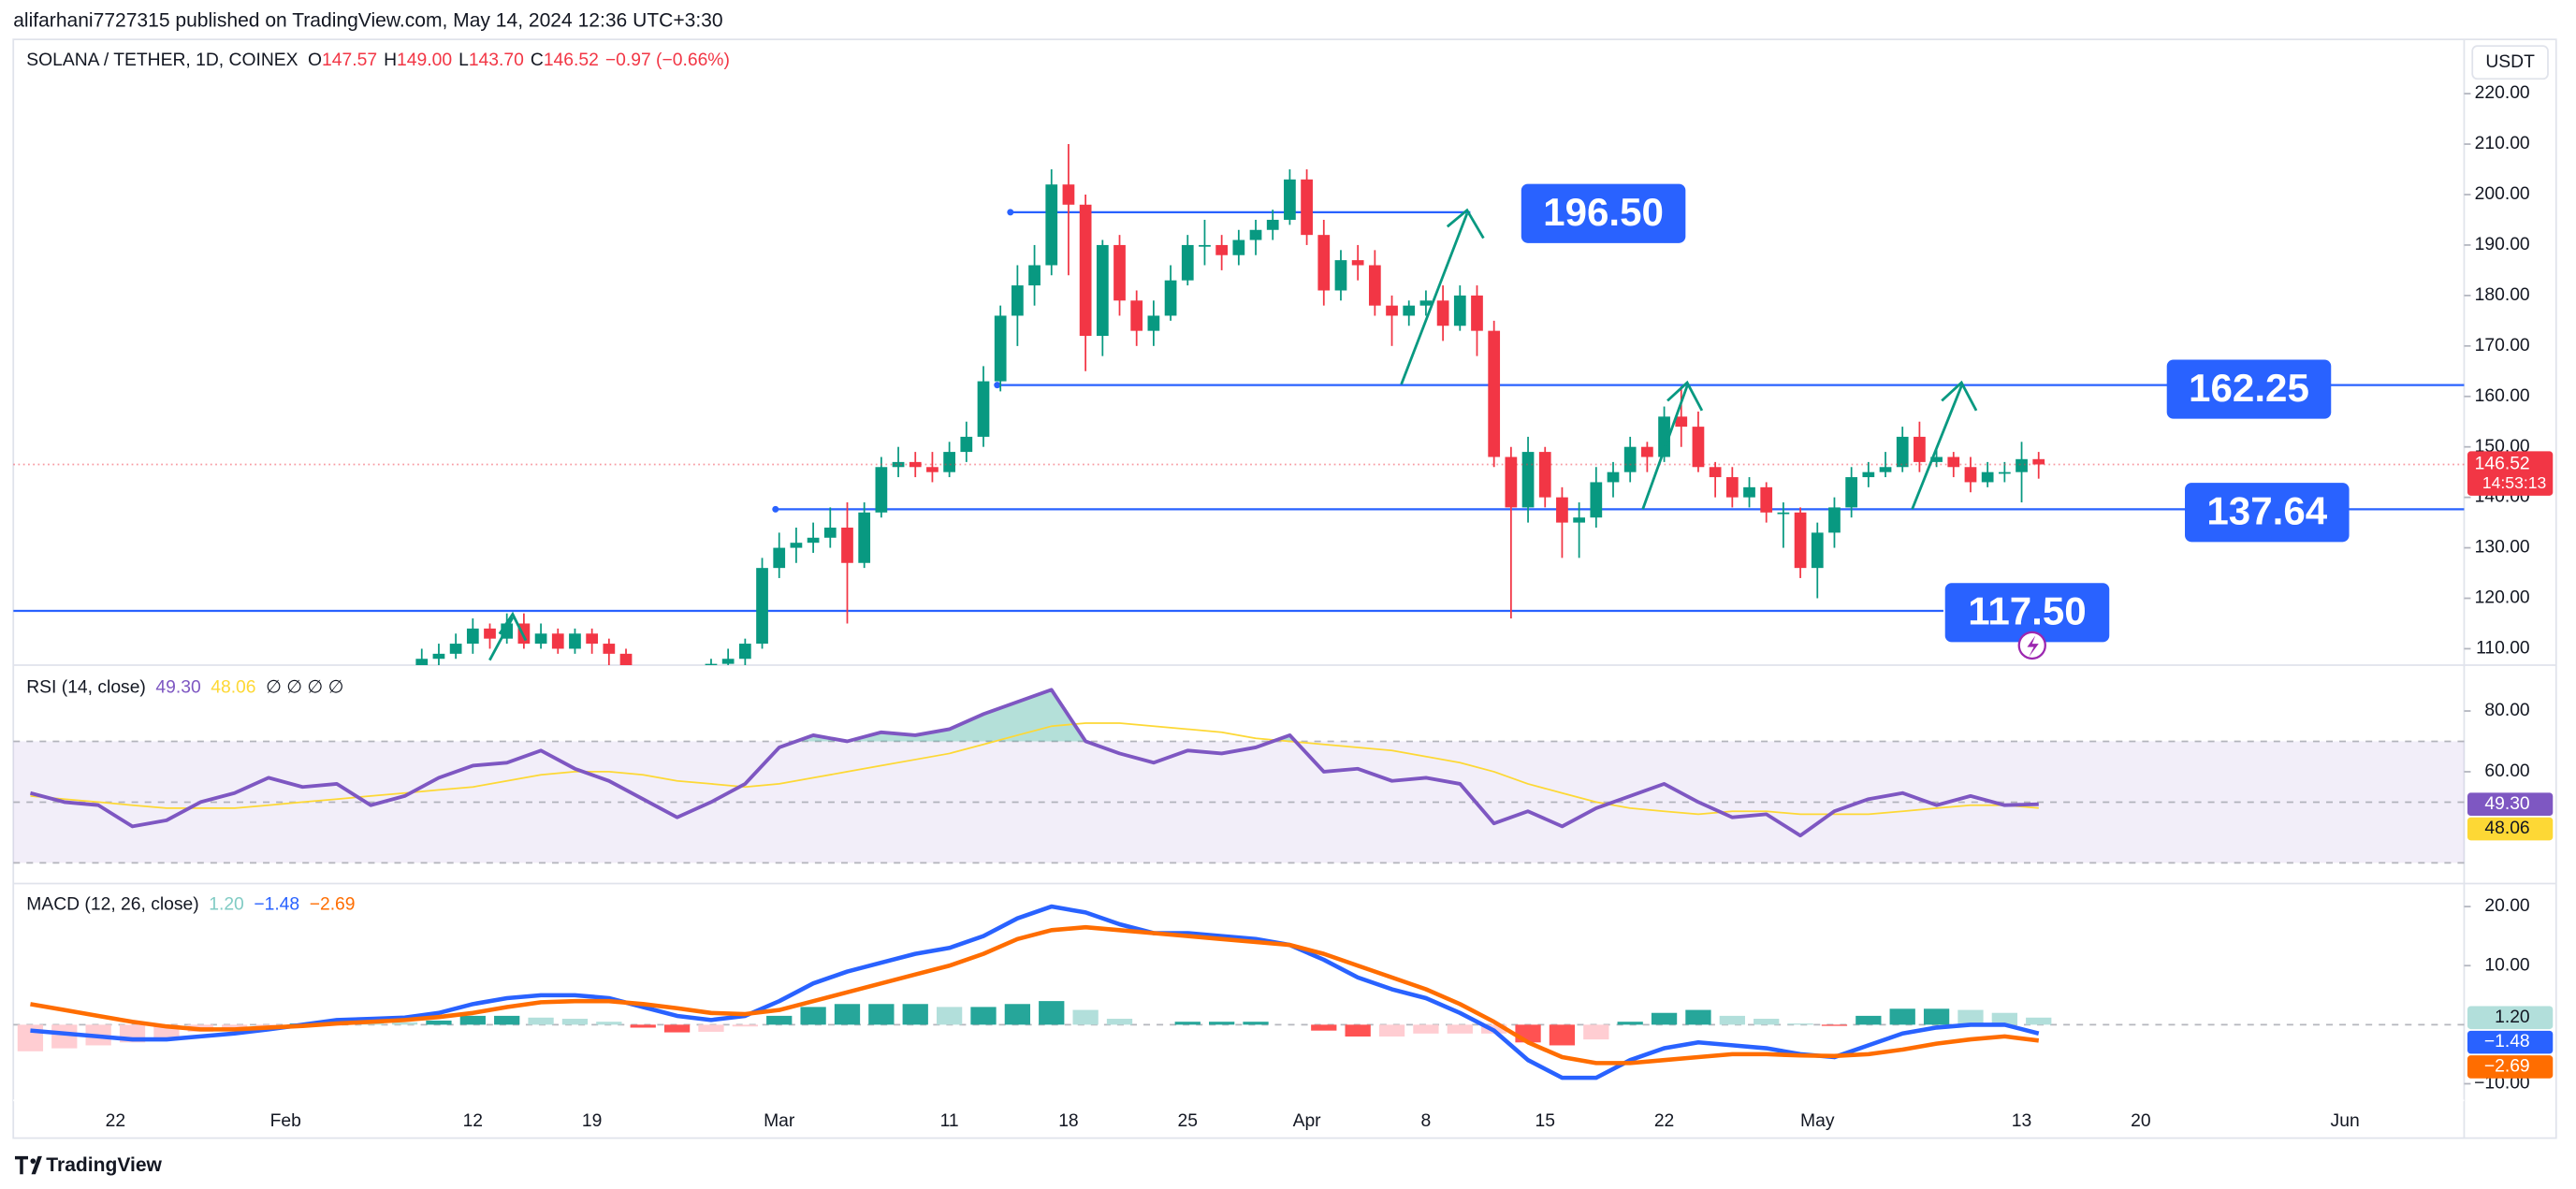  Describe the element at coordinates (2512, 1017) in the screenshot. I see `price-badge-label: 1.20` at that location.